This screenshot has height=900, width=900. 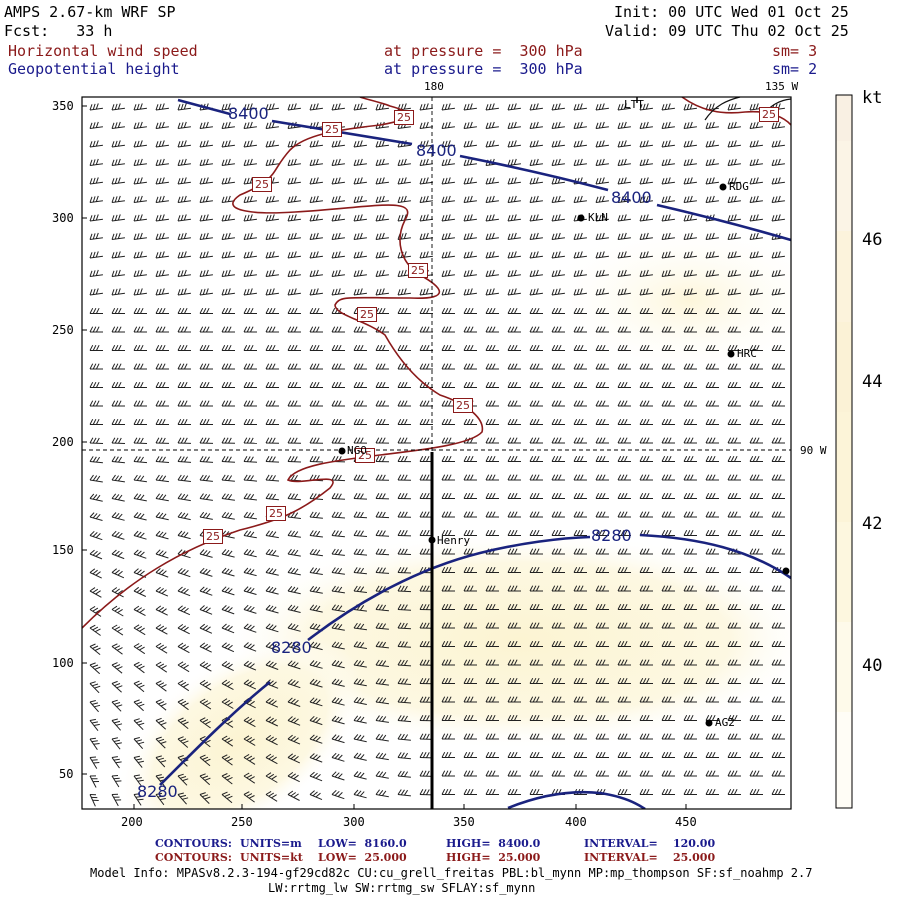 What do you see at coordinates (362, 857) in the screenshot?
I see `footer-low-2: LOW= 25.000` at bounding box center [362, 857].